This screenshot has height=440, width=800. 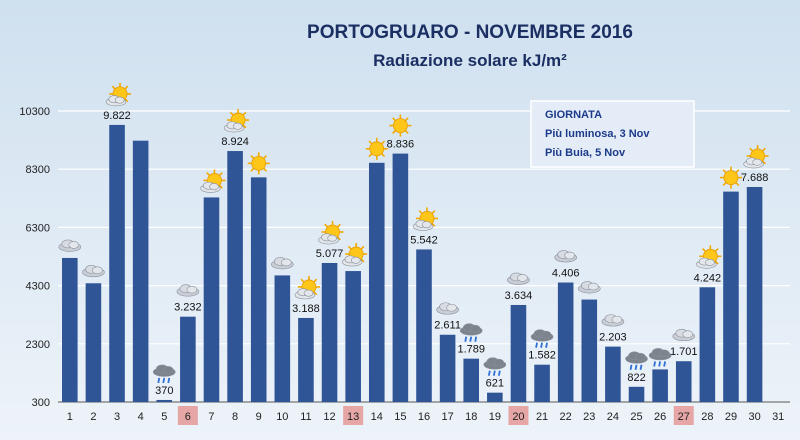 I want to click on data-label: 5.542, so click(x=424, y=240).